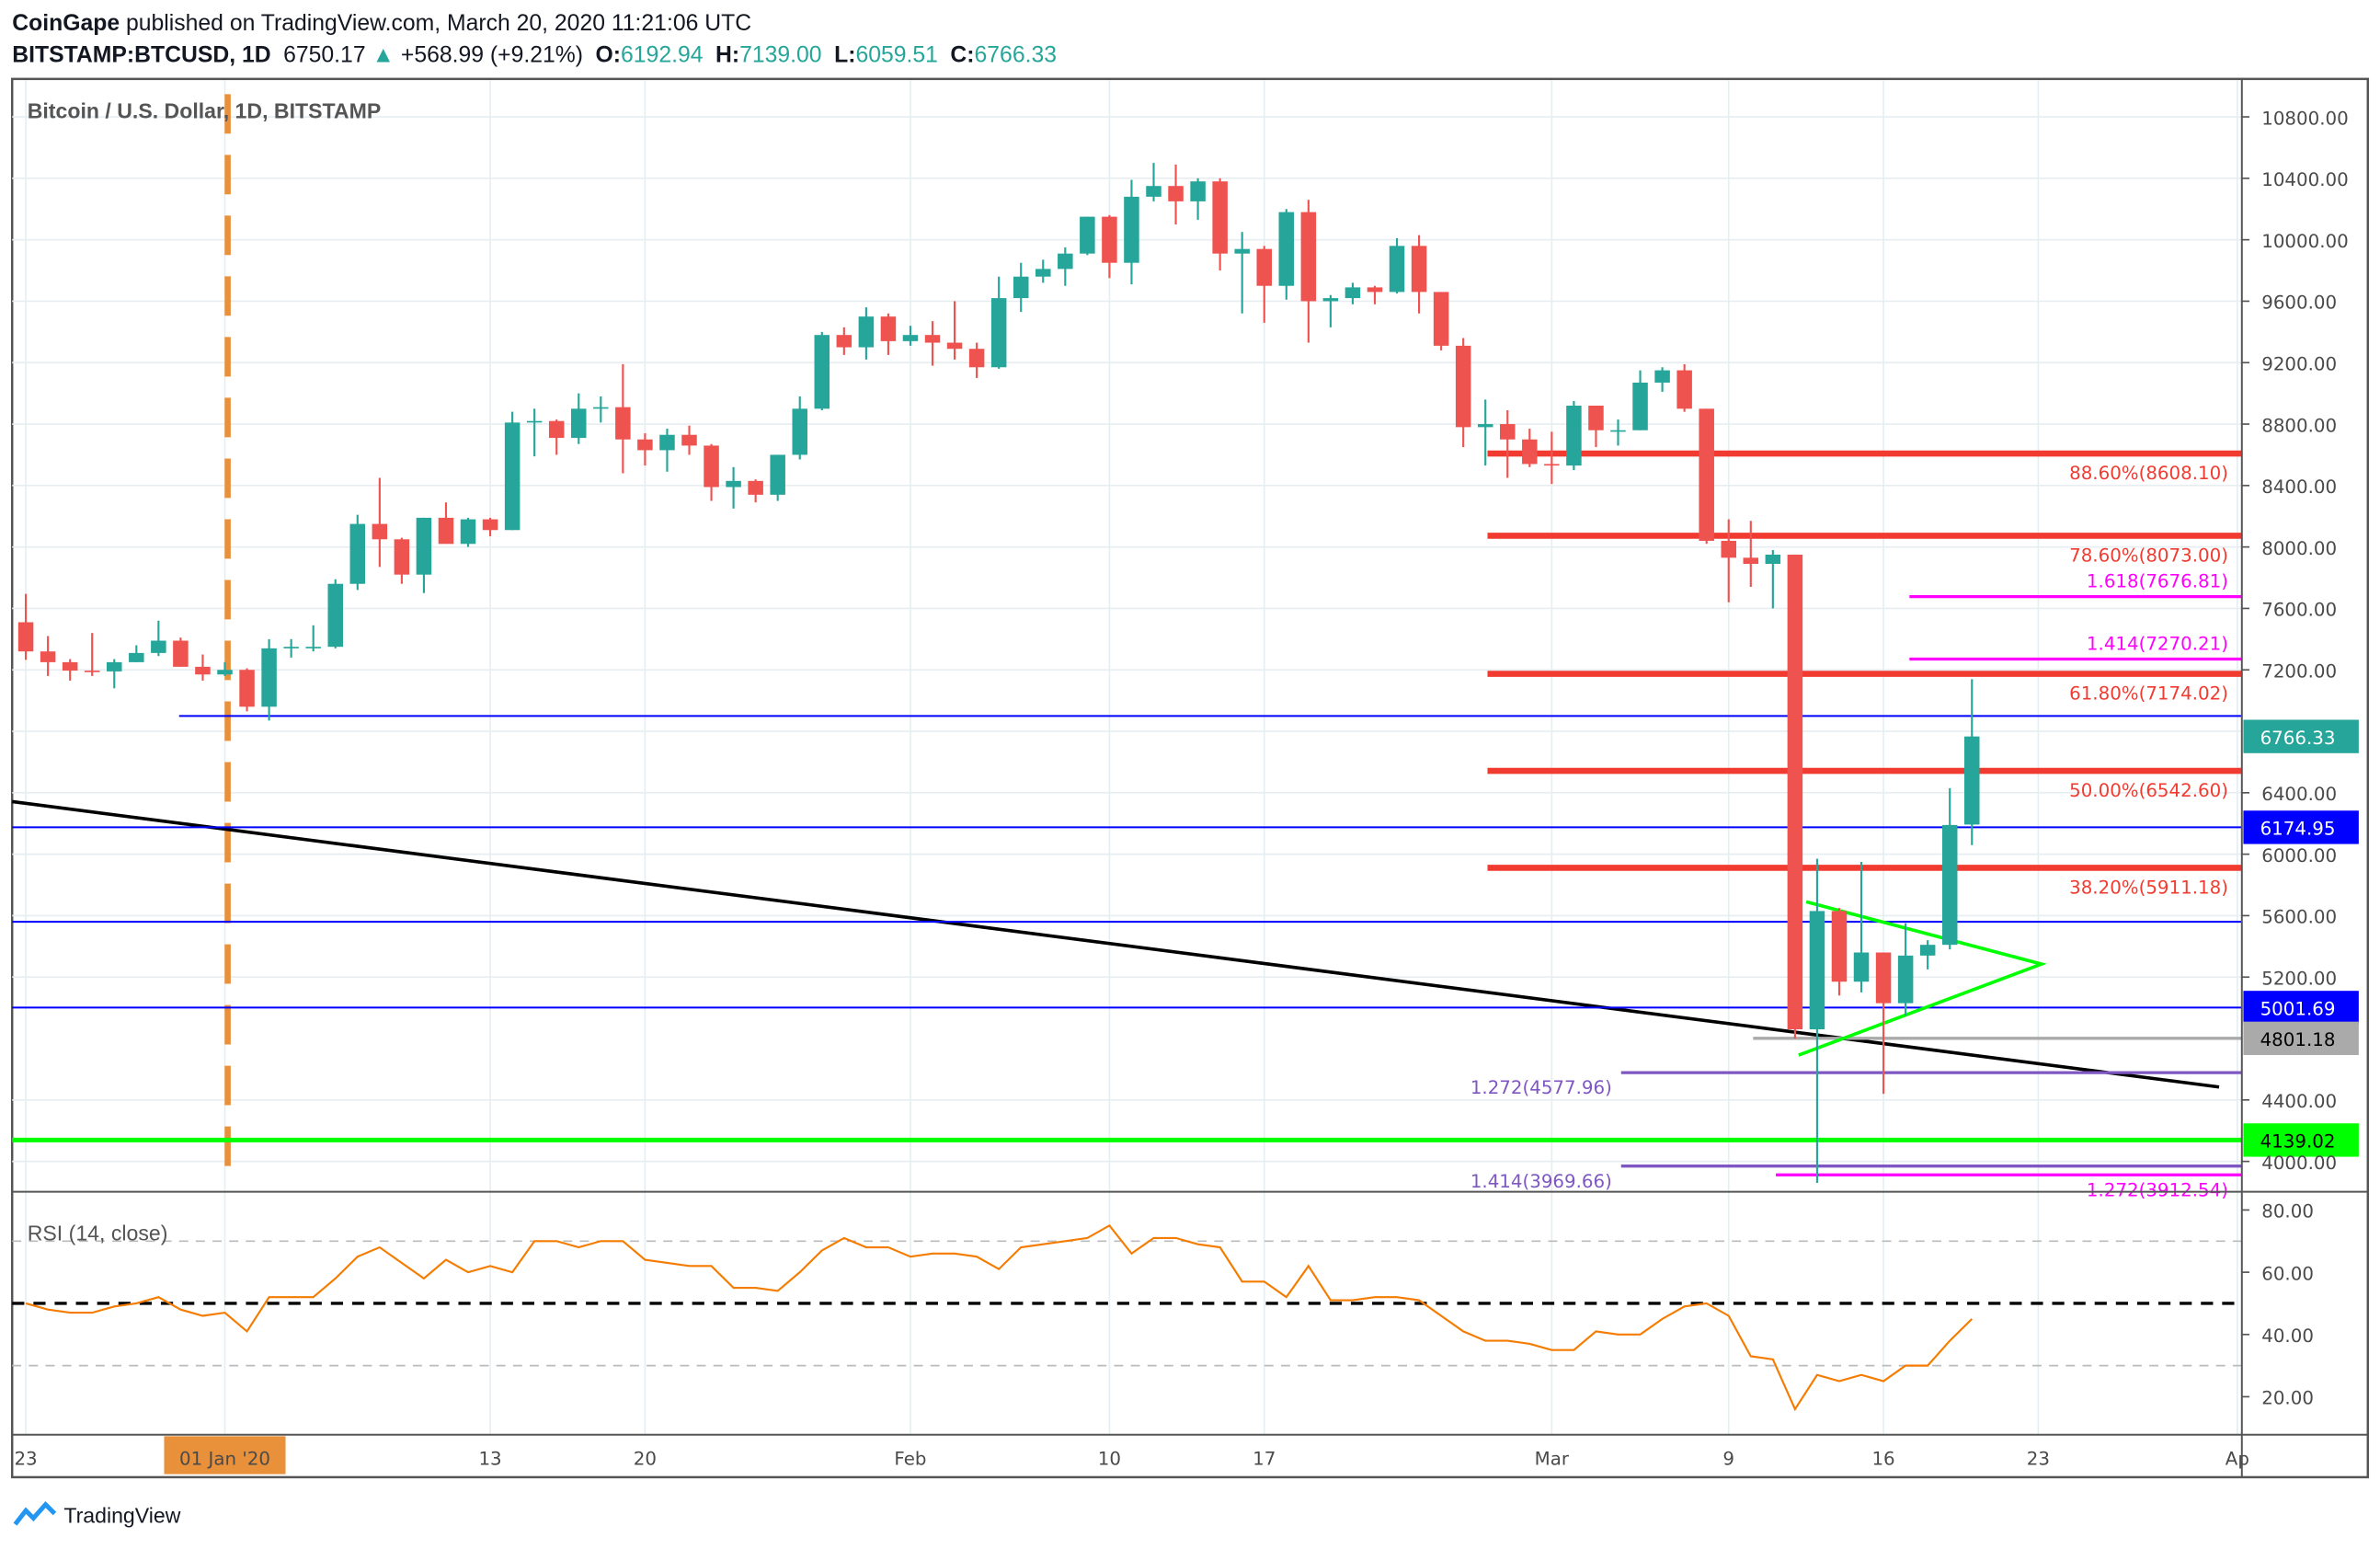 Image resolution: width=2380 pixels, height=1549 pixels. I want to click on high-value: 7139.00, so click(780, 56).